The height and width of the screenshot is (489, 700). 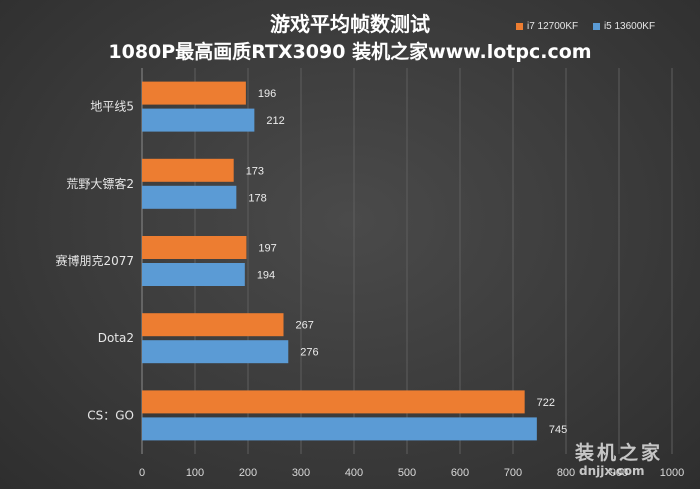 What do you see at coordinates (619, 453) in the screenshot?
I see `watermark-text: 装机之家` at bounding box center [619, 453].